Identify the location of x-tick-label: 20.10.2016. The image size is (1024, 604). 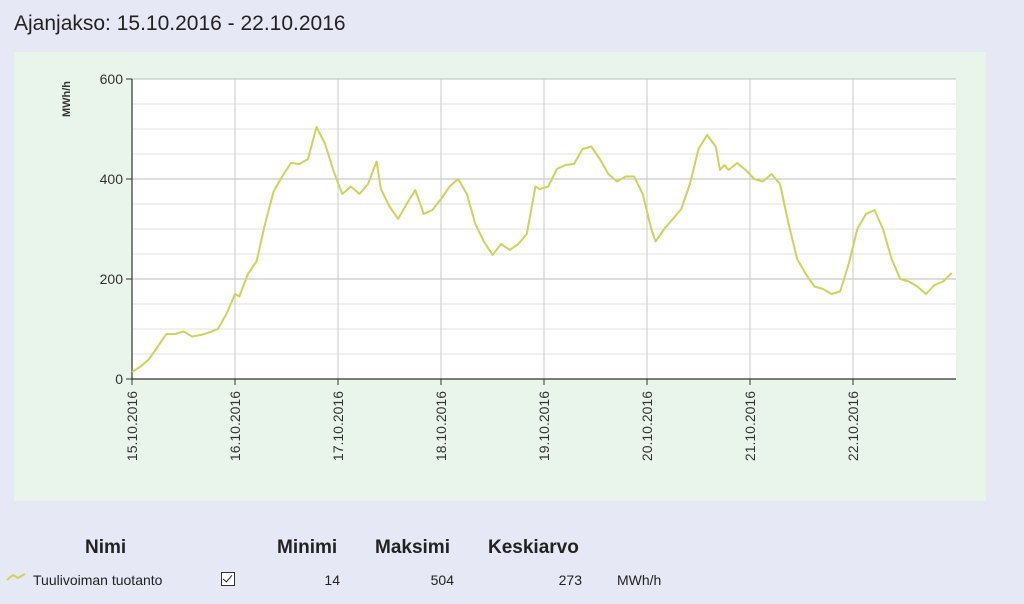
(647, 426).